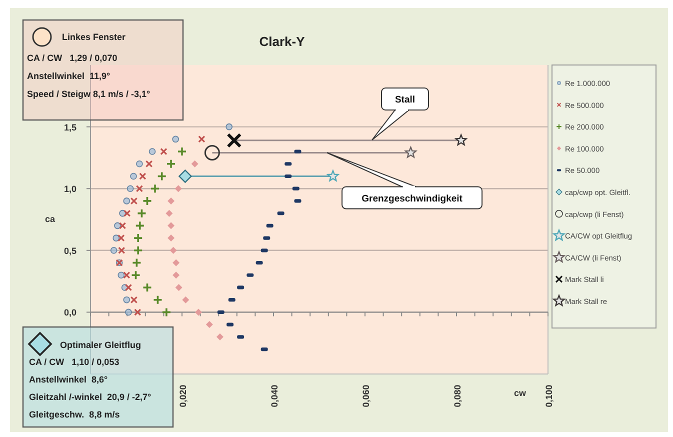 The width and height of the screenshot is (673, 437). What do you see at coordinates (413, 198) in the screenshot?
I see `annotation: Grenzgeschwindigkeit` at bounding box center [413, 198].